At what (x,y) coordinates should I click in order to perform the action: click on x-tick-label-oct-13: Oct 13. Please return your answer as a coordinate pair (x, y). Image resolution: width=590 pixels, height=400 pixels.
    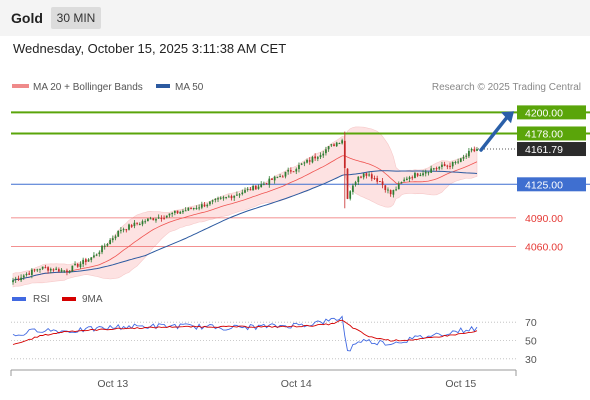
    Looking at the image, I should click on (112, 384).